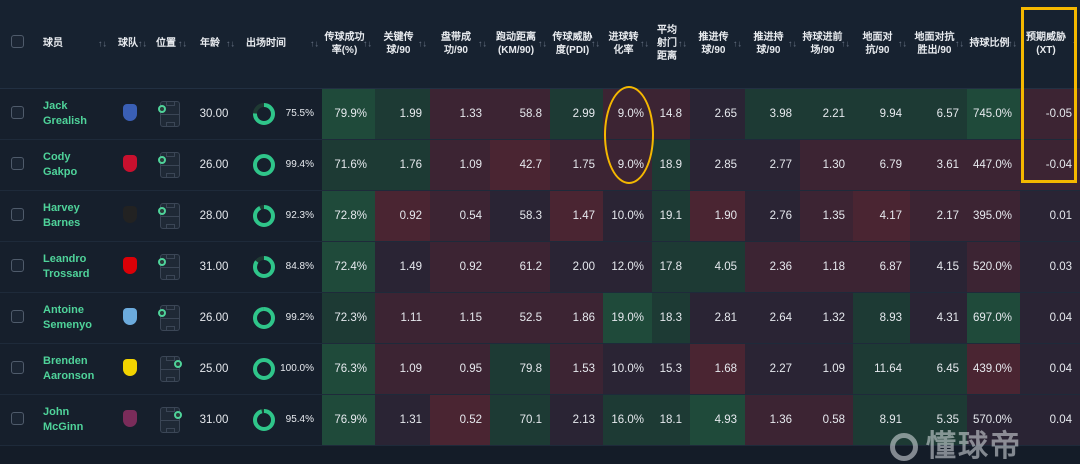 This screenshot has height=464, width=1080. What do you see at coordinates (576, 369) in the screenshot?
I see `stat-pdi: 1.53` at bounding box center [576, 369].